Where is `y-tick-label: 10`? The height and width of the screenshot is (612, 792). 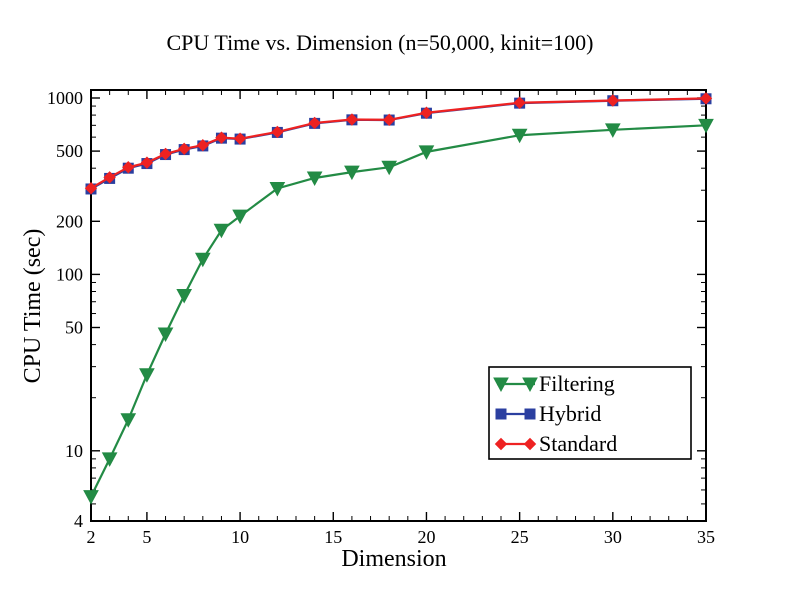
y-tick-label: 10 is located at coordinates (74, 451).